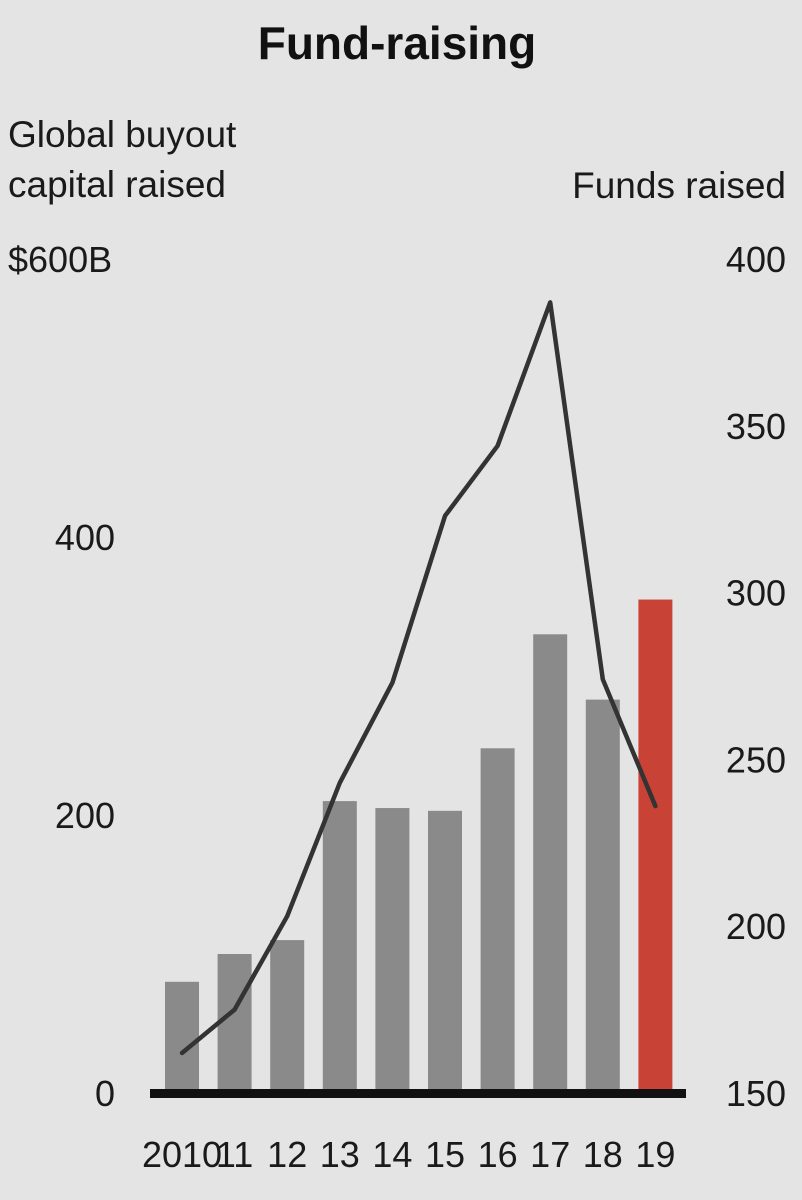  What do you see at coordinates (117, 184) in the screenshot?
I see `left-axis-label-line-2: capital raised` at bounding box center [117, 184].